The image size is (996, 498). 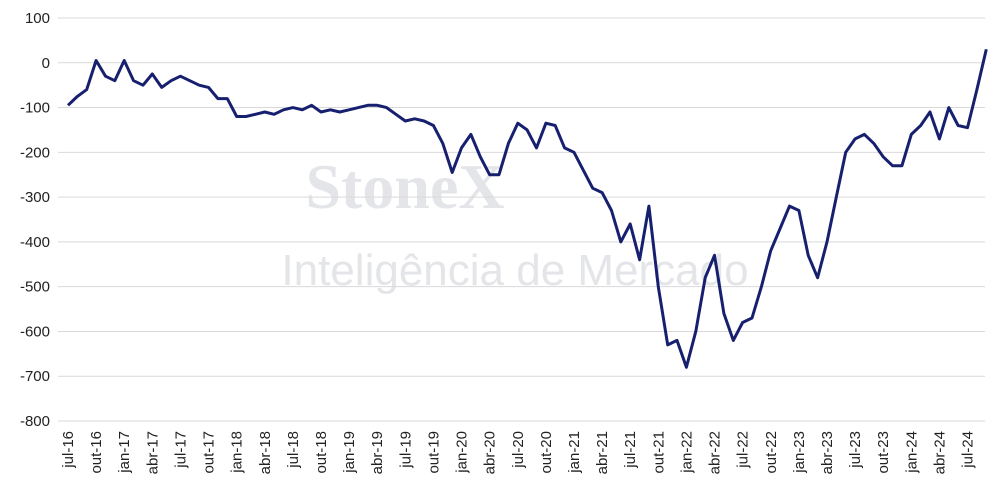 What do you see at coordinates (35, 331) in the screenshot?
I see `y-tick-label: -600` at bounding box center [35, 331].